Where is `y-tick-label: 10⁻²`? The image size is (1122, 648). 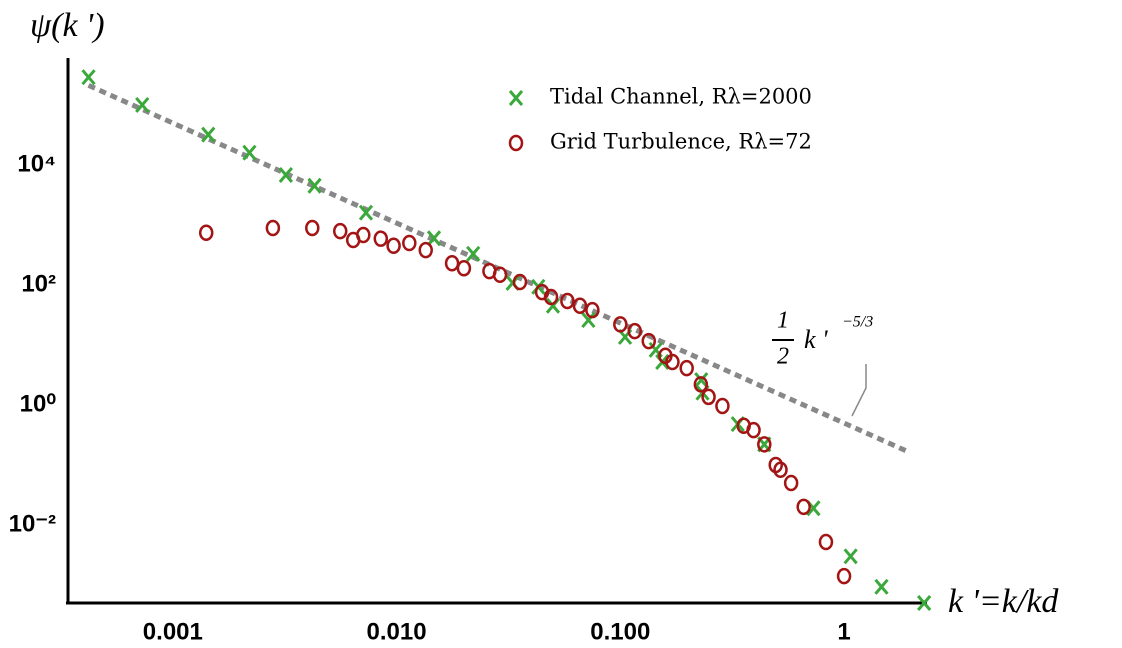
y-tick-label: 10⁻² is located at coordinates (32, 523).